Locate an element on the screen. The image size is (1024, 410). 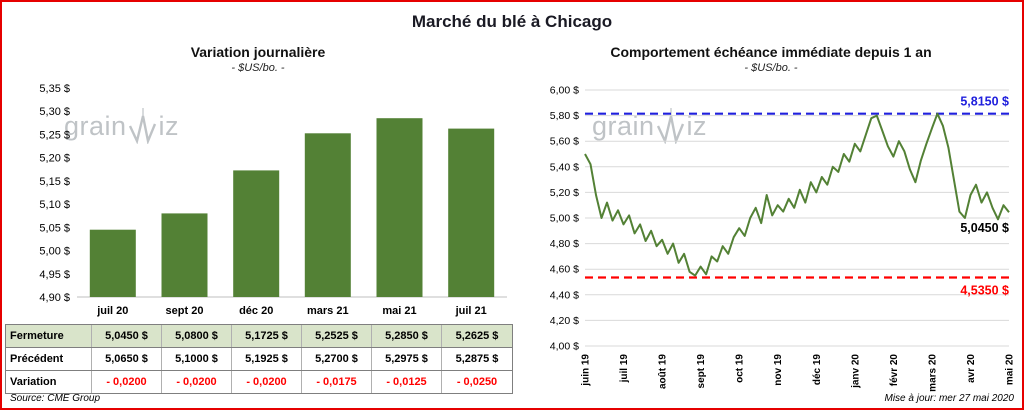
table-cell-value: 5,2700 $ is located at coordinates (337, 359).